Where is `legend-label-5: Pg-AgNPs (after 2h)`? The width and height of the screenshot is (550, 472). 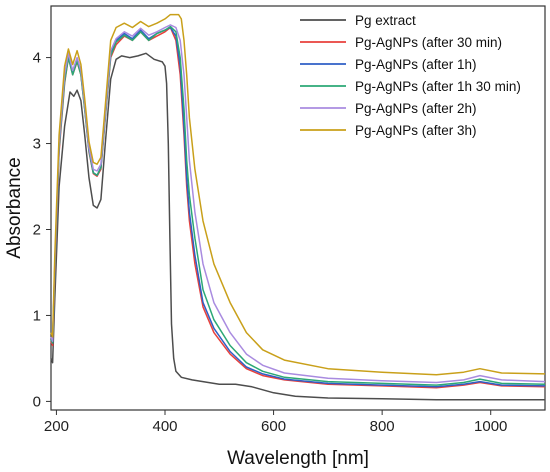 legend-label-5: Pg-AgNPs (after 2h) is located at coordinates (416, 108).